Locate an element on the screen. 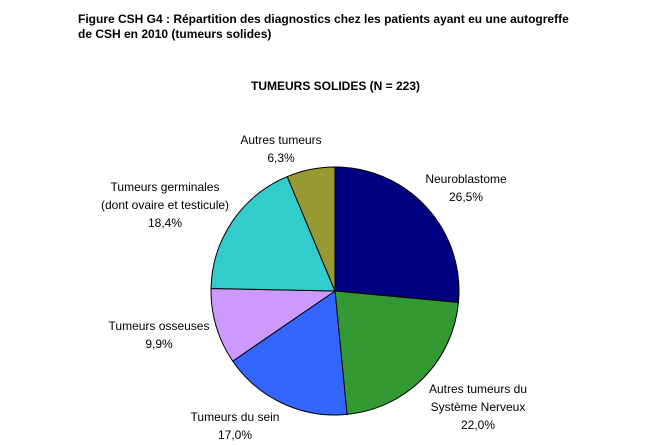  slice-label-neuroblastome: Neuroblastome 26,5% is located at coordinates (466, 188).